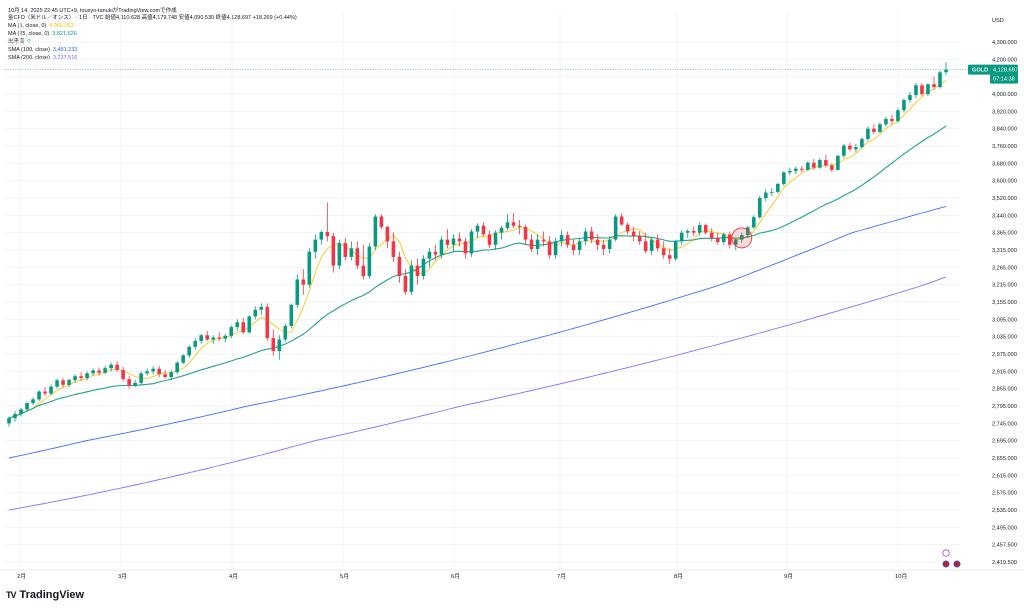 The height and width of the screenshot is (609, 1024). I want to click on time-tick-label: 9月, so click(788, 576).